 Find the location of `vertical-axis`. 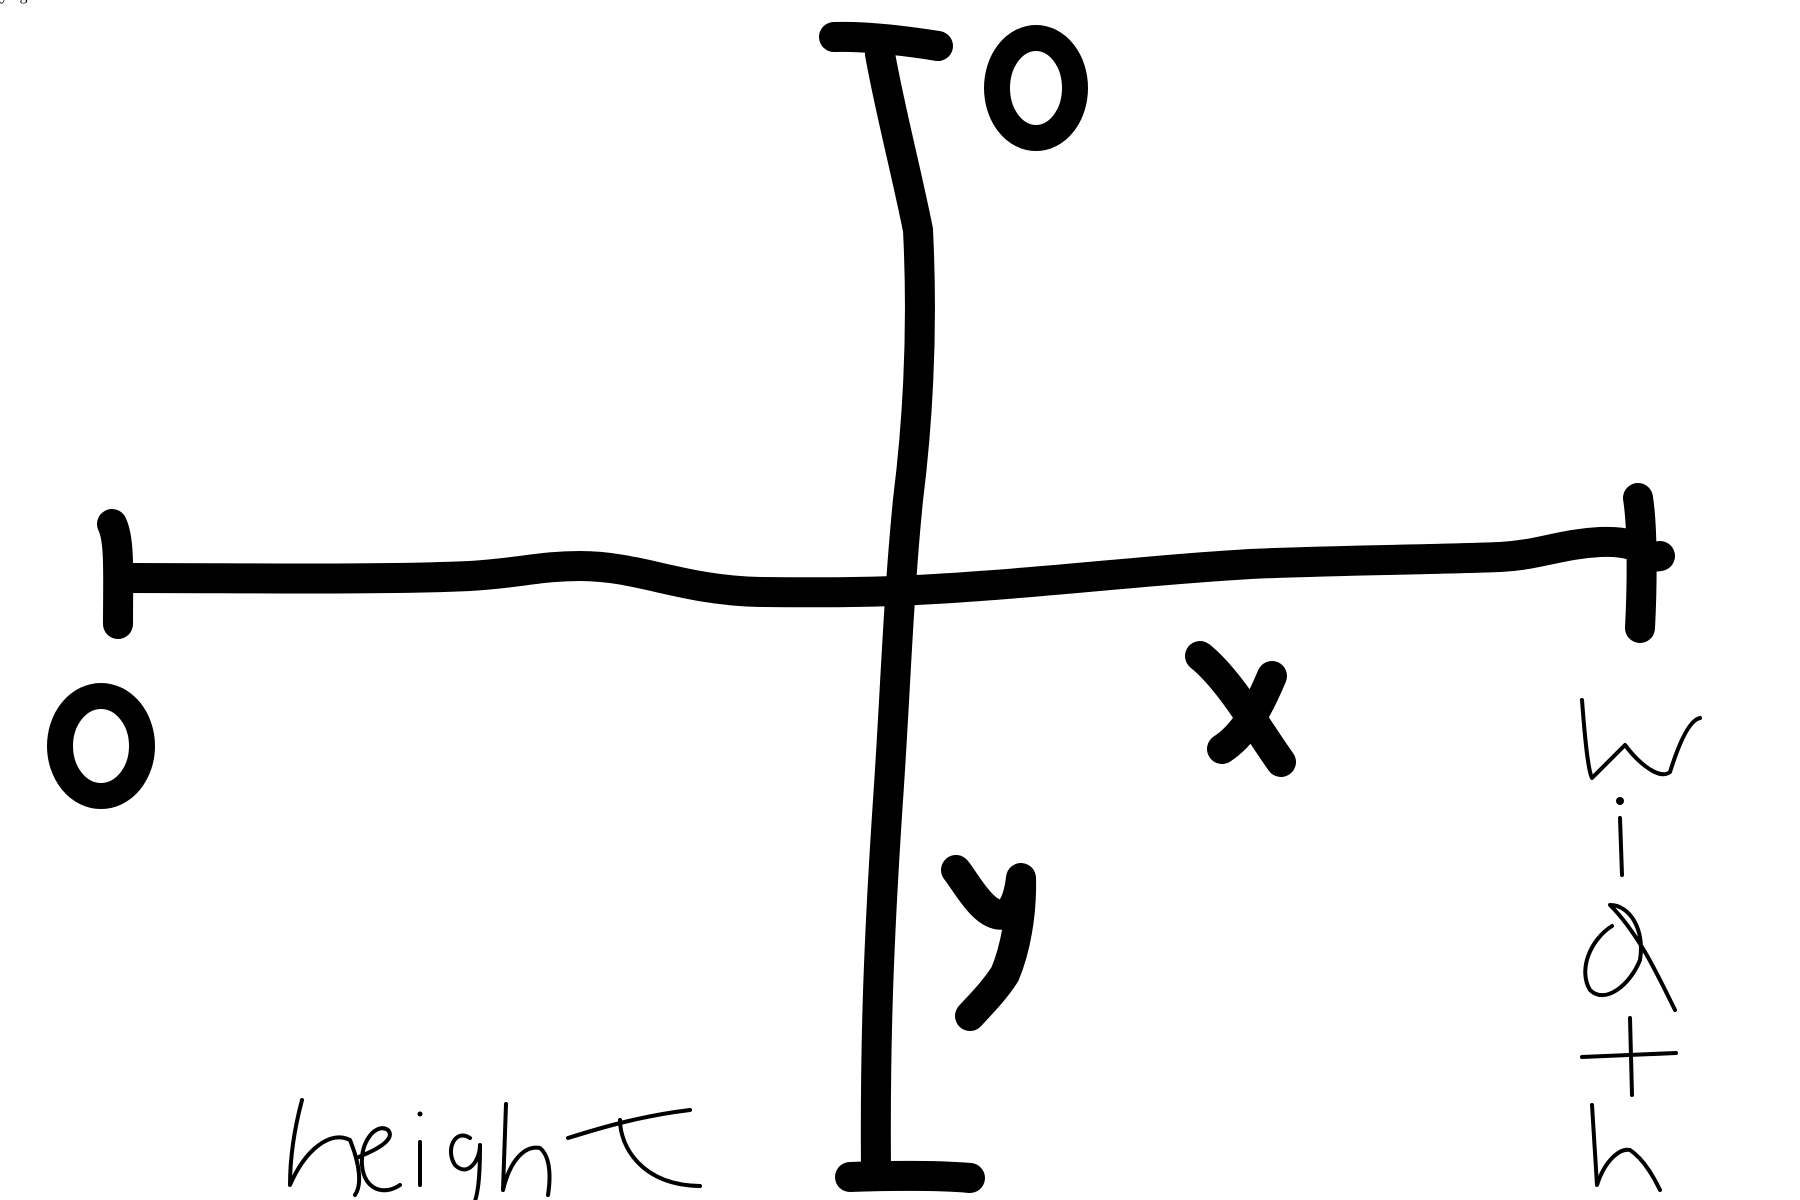

vertical-axis is located at coordinates (902, 607).